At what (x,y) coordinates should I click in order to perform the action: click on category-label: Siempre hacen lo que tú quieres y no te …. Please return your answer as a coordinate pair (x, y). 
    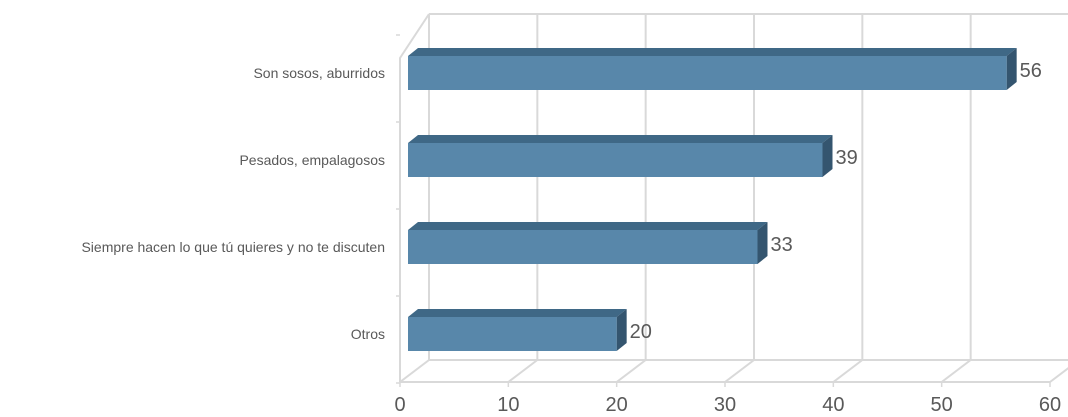
    Looking at the image, I should click on (233, 247).